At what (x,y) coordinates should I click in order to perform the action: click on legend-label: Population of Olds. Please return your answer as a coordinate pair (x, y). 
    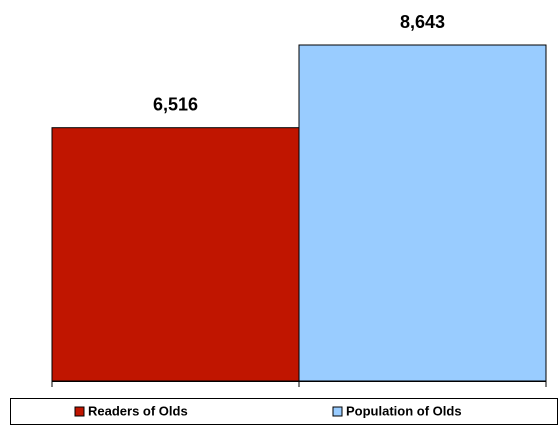
    Looking at the image, I should click on (404, 410).